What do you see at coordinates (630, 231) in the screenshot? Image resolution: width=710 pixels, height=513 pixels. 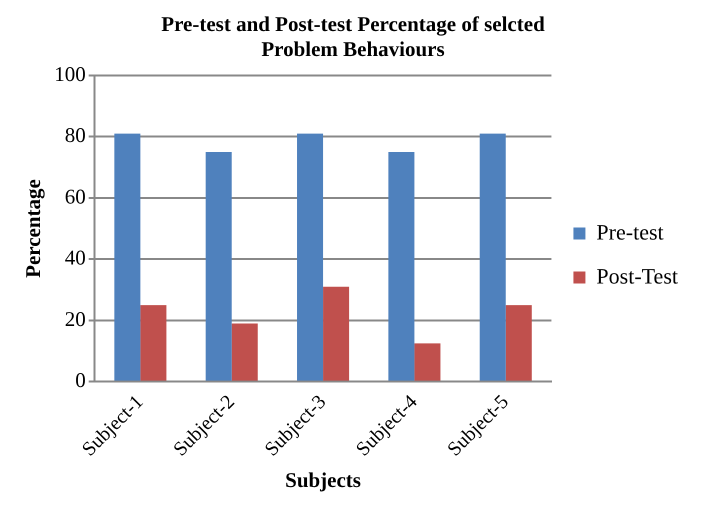 I see `legend-label: Pre-test` at bounding box center [630, 231].